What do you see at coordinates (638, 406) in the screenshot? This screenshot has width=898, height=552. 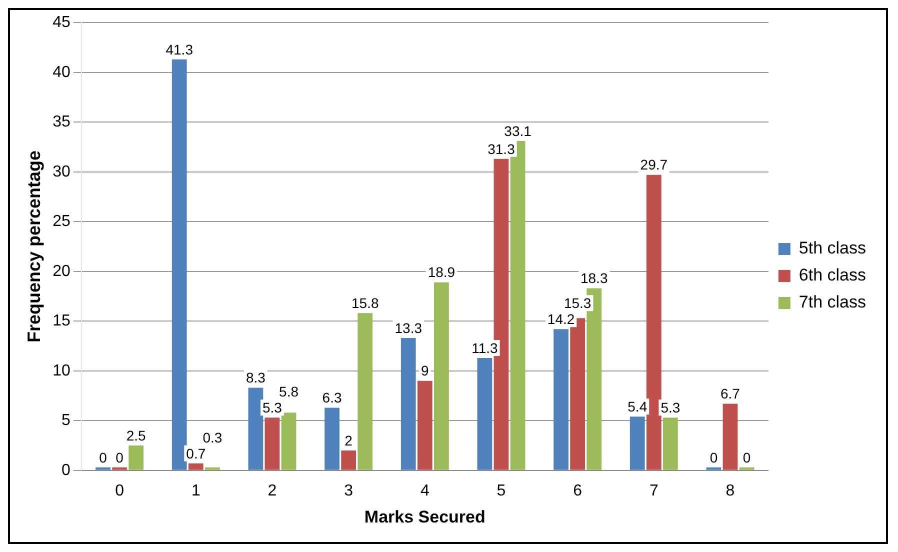 I see `data-label: 5.4` at bounding box center [638, 406].